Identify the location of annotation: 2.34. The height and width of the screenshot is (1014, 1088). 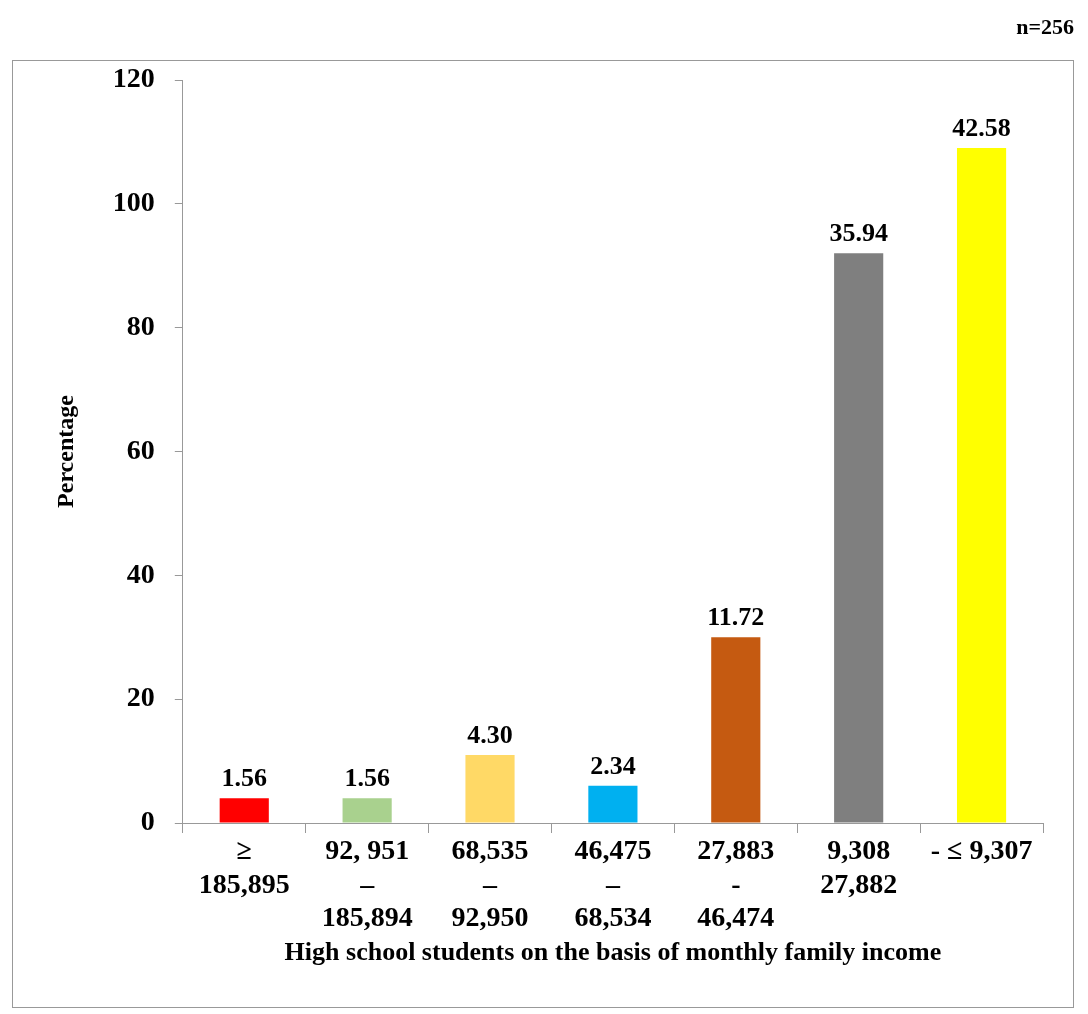
(613, 765).